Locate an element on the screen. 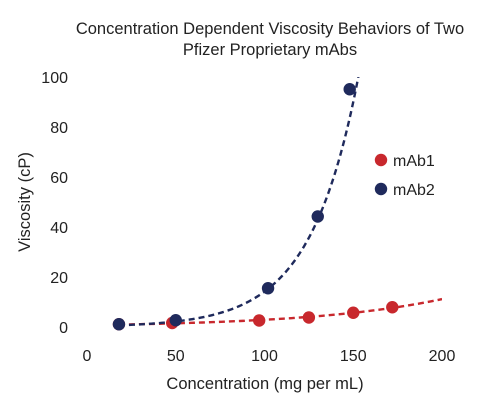  chart-title-line-2: Pfizer Proprietary mAbs is located at coordinates (270, 50).